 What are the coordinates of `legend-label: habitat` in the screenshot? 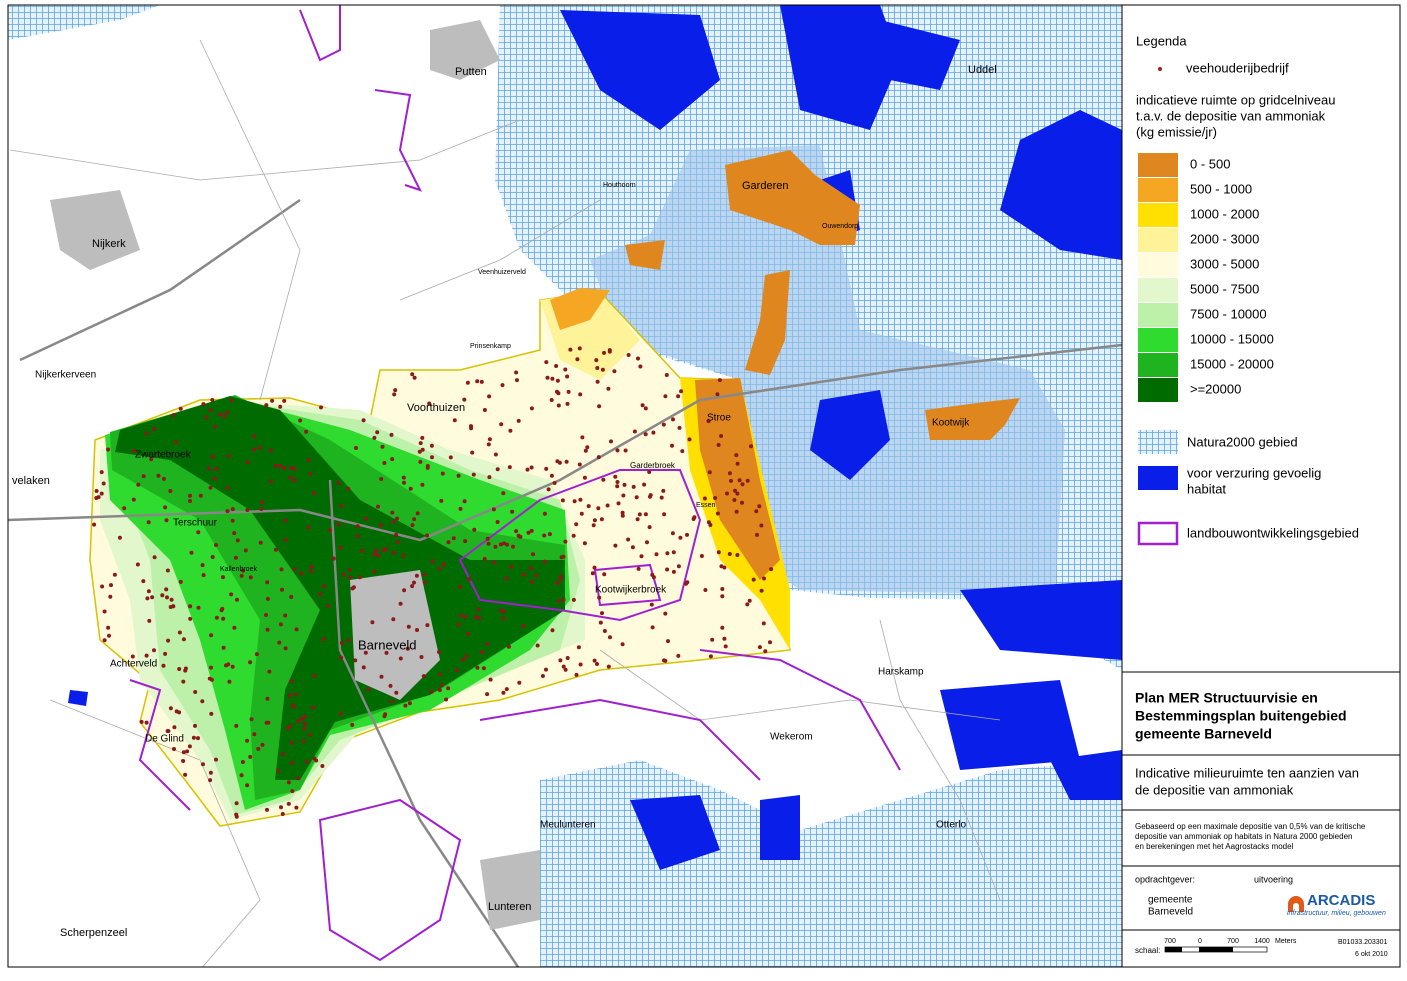 It's located at (1206, 488).